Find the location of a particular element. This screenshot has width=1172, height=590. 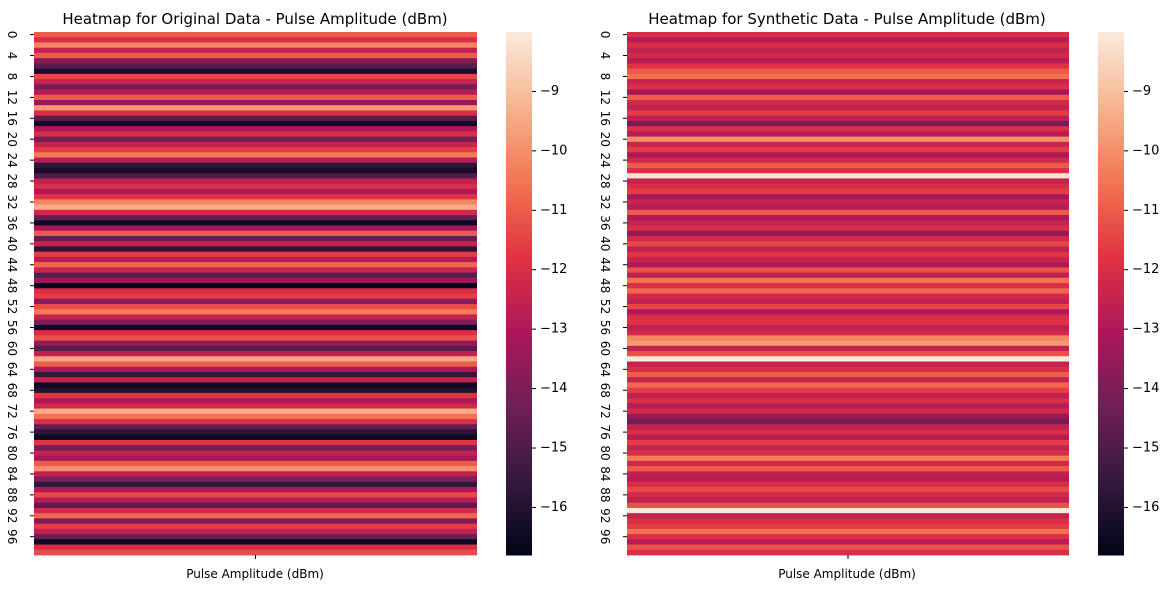

y-tick-label: 56 is located at coordinates (605, 327).